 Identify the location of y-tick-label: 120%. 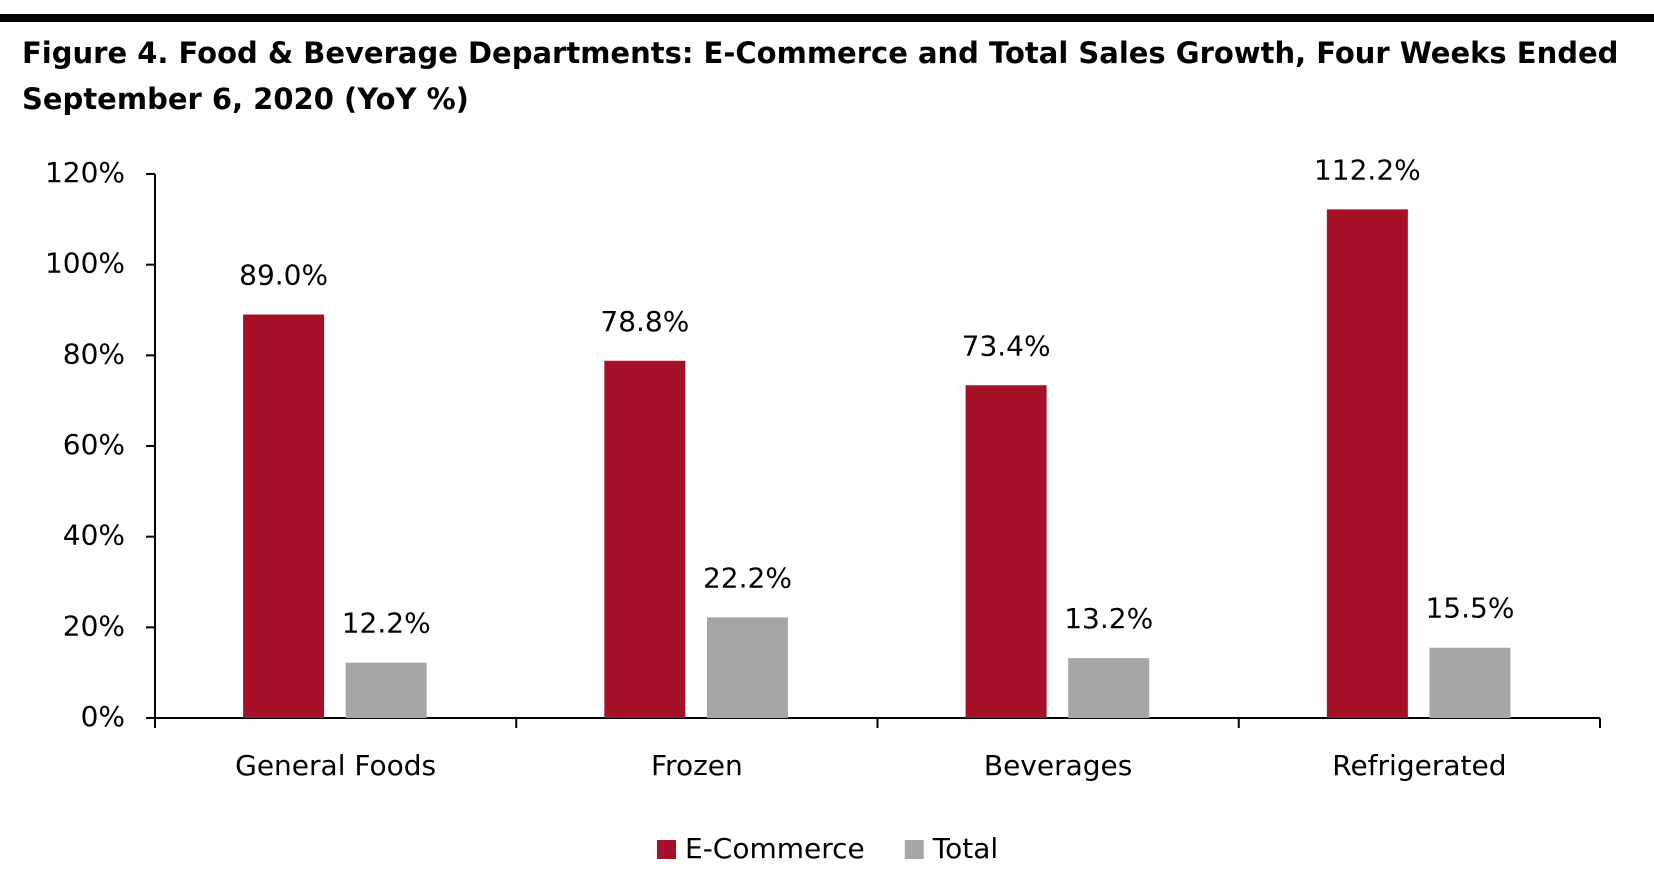
(85, 172).